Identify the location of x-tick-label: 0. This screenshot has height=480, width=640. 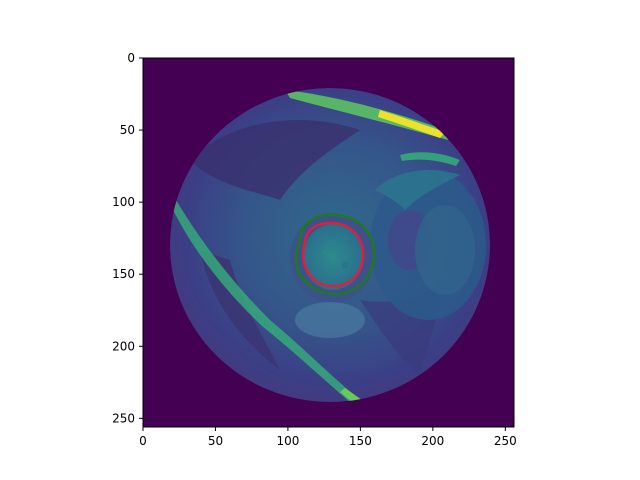
(143, 441).